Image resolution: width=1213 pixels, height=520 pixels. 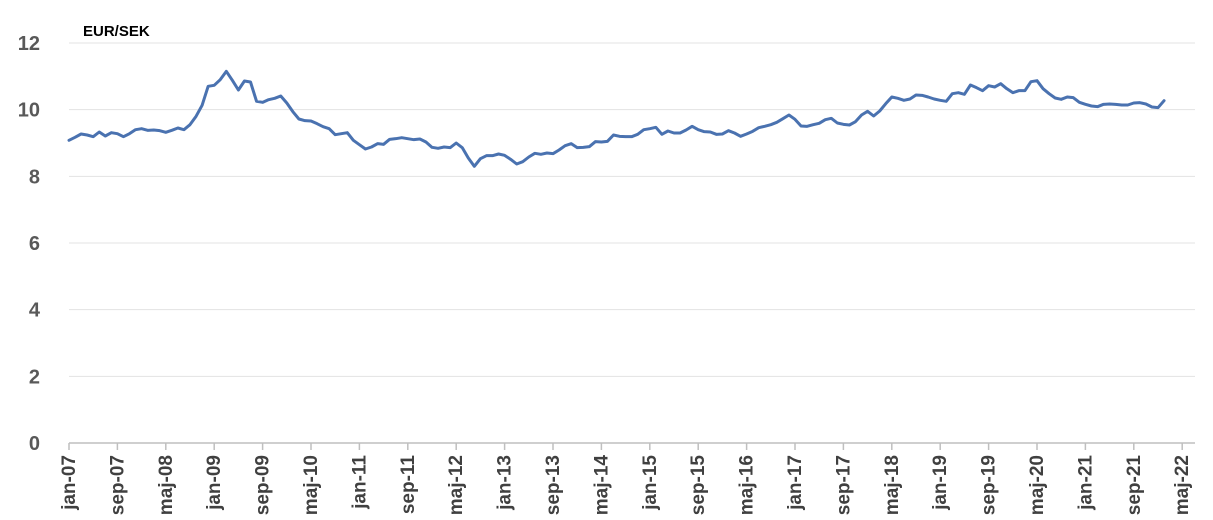 What do you see at coordinates (311, 485) in the screenshot?
I see `x-tick-label-maj-10: maj-10` at bounding box center [311, 485].